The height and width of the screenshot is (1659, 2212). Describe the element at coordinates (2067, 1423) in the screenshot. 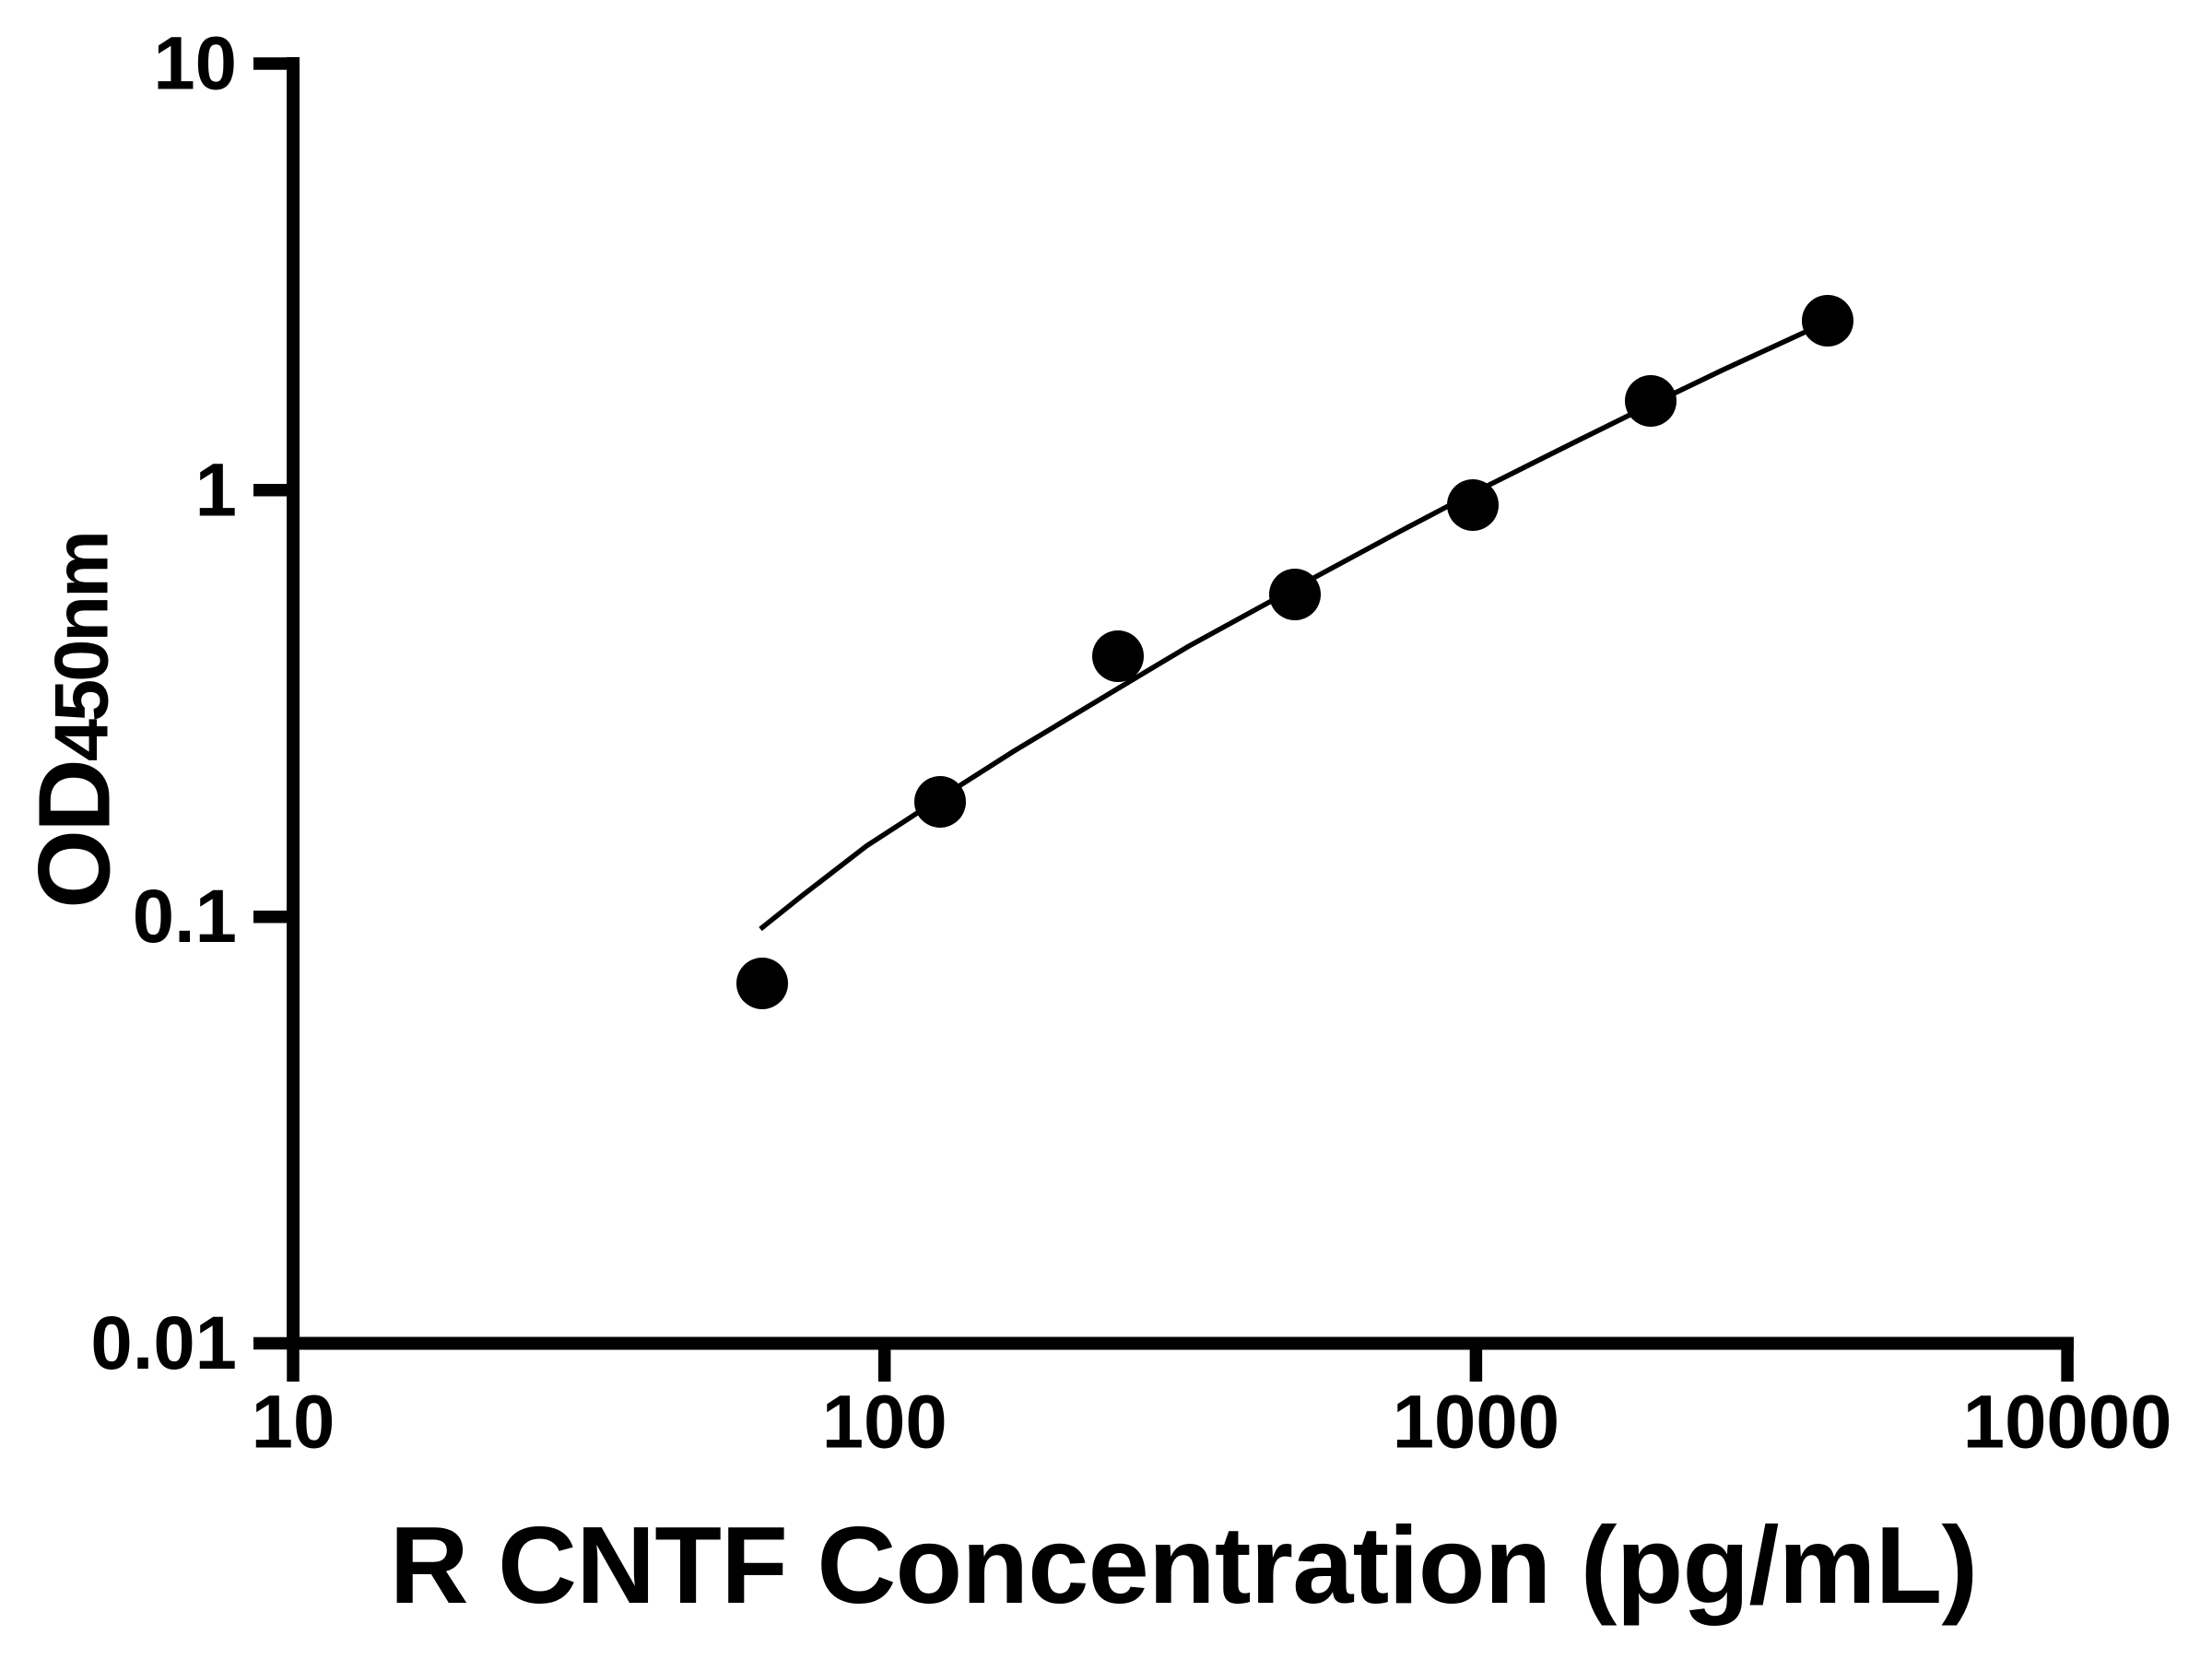

I see `svg-text: 10000` at that location.